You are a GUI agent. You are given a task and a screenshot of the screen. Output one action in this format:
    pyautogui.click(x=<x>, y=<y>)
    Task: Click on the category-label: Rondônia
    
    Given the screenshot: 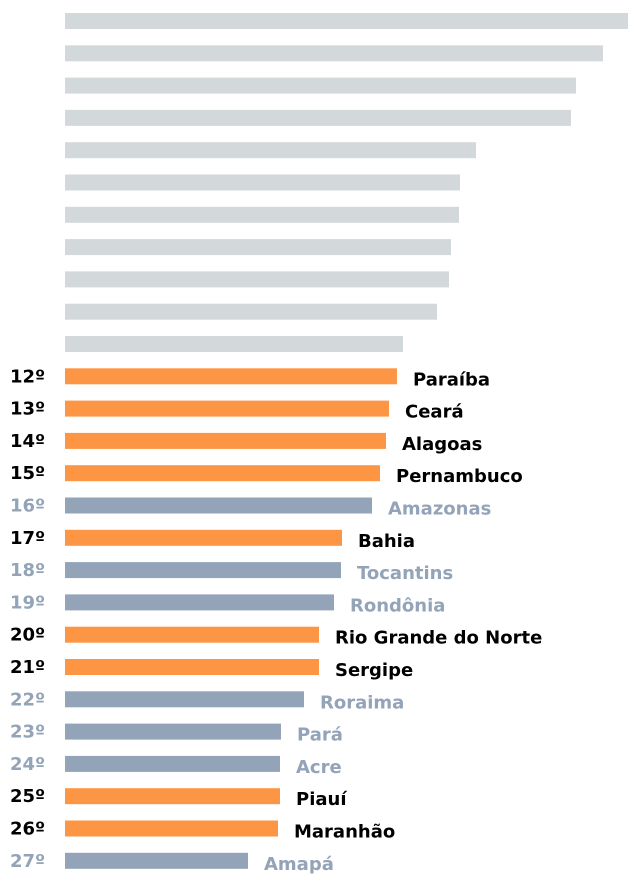 What is the action you would take?
    pyautogui.click(x=397, y=605)
    